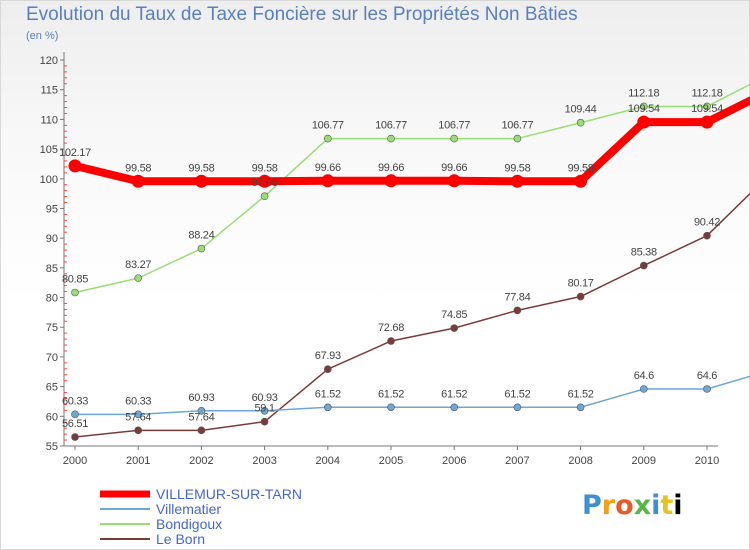  Describe the element at coordinates (644, 461) in the screenshot. I see `x-tick-label: 2009` at that location.